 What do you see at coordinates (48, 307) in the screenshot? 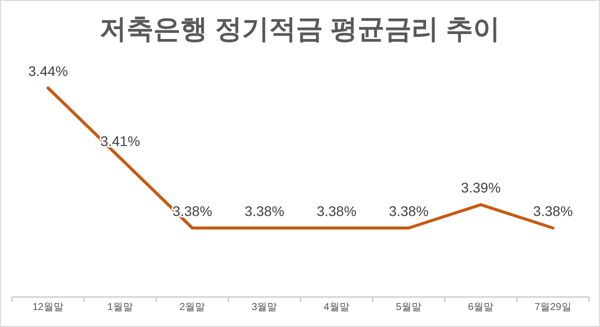
I see `x-tick-label: 12월말` at bounding box center [48, 307].